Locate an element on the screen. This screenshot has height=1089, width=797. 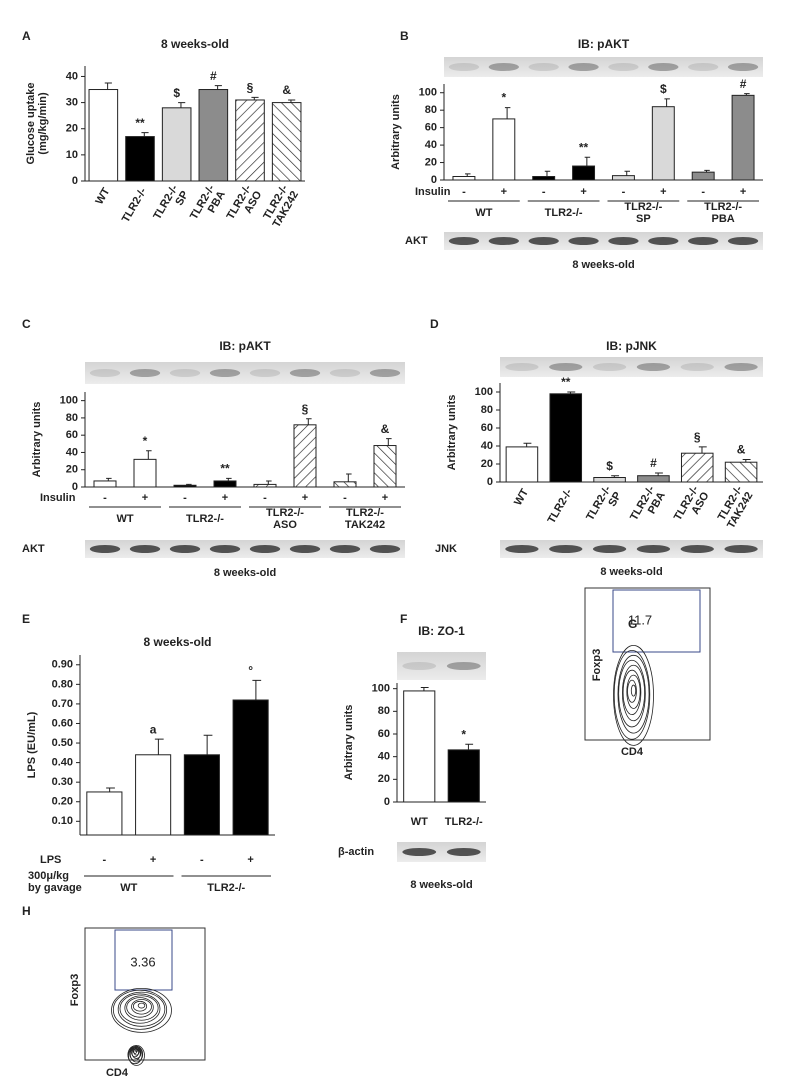
group-label: TLR2-/- is located at coordinates (226, 888).